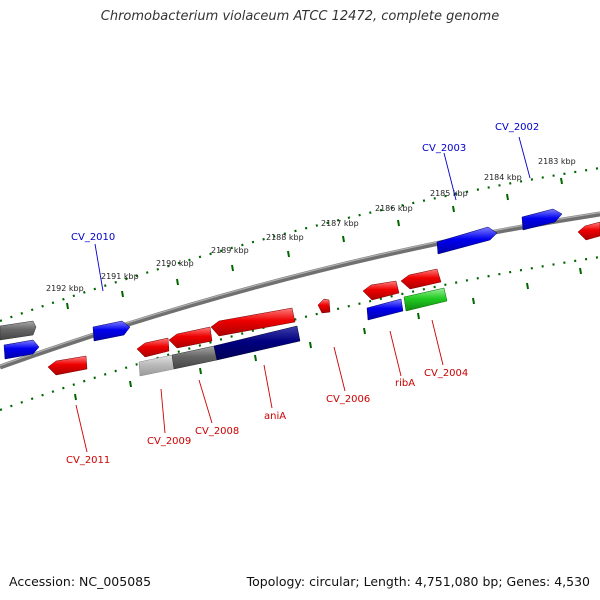 The height and width of the screenshot is (600, 600). What do you see at coordinates (120, 276) in the screenshot?
I see `kbp-label: 2191 kbp` at bounding box center [120, 276].